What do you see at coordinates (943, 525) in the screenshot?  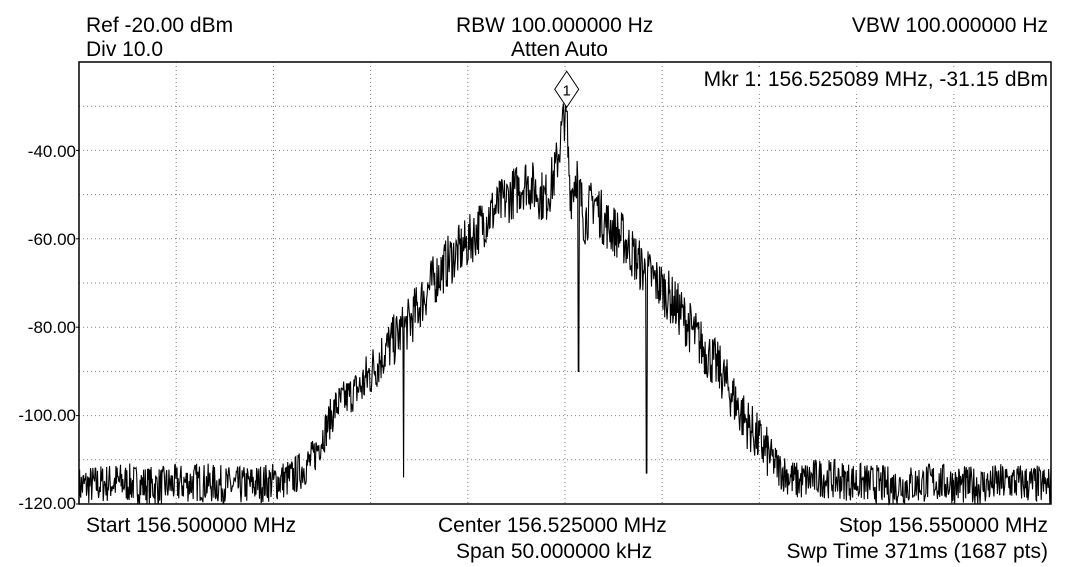 I see `stop-freq-label: Stop 156.550000 MHz` at bounding box center [943, 525].